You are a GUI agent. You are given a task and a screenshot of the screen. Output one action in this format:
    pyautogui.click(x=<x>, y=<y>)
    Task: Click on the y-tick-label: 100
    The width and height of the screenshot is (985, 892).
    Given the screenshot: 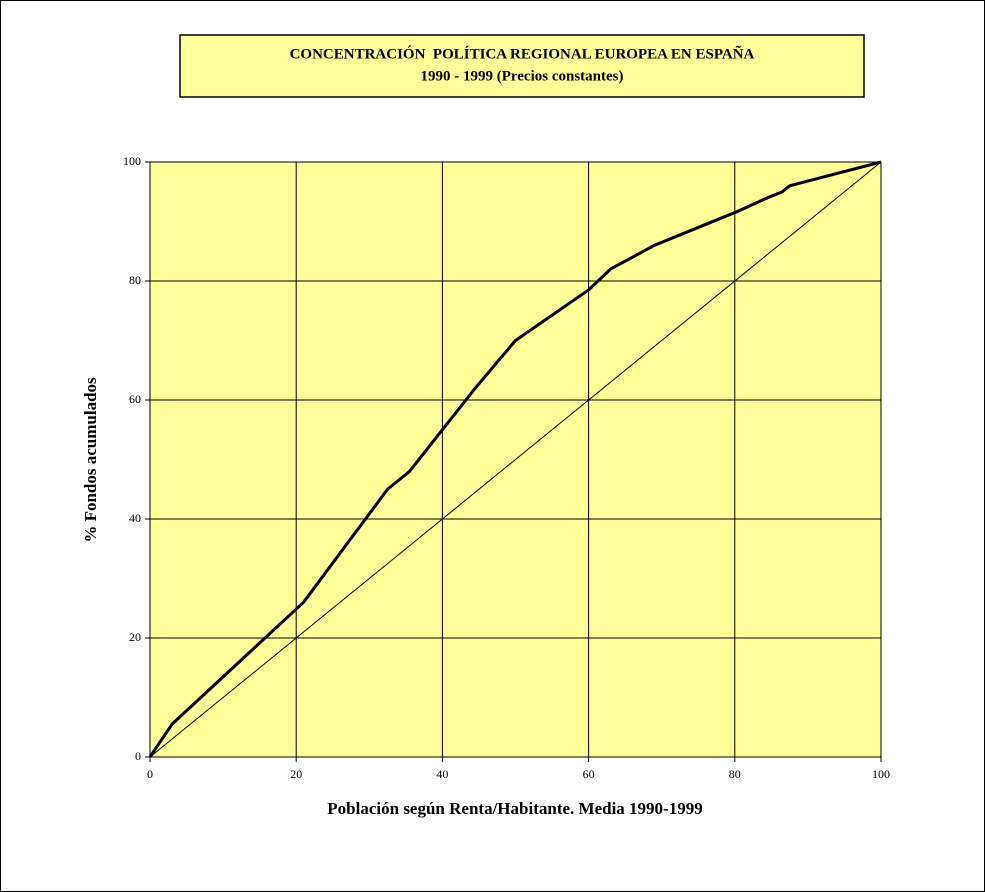 What is the action you would take?
    pyautogui.click(x=132, y=161)
    